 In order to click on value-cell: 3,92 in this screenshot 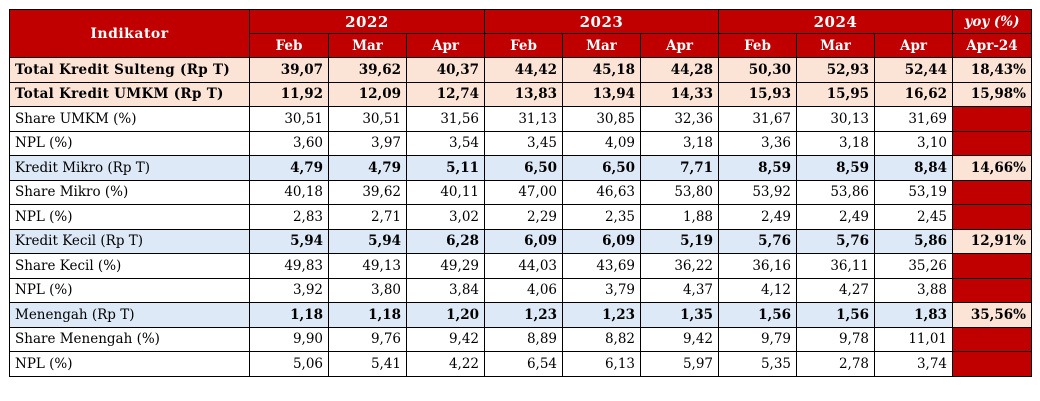, I will do `click(289, 290)`.